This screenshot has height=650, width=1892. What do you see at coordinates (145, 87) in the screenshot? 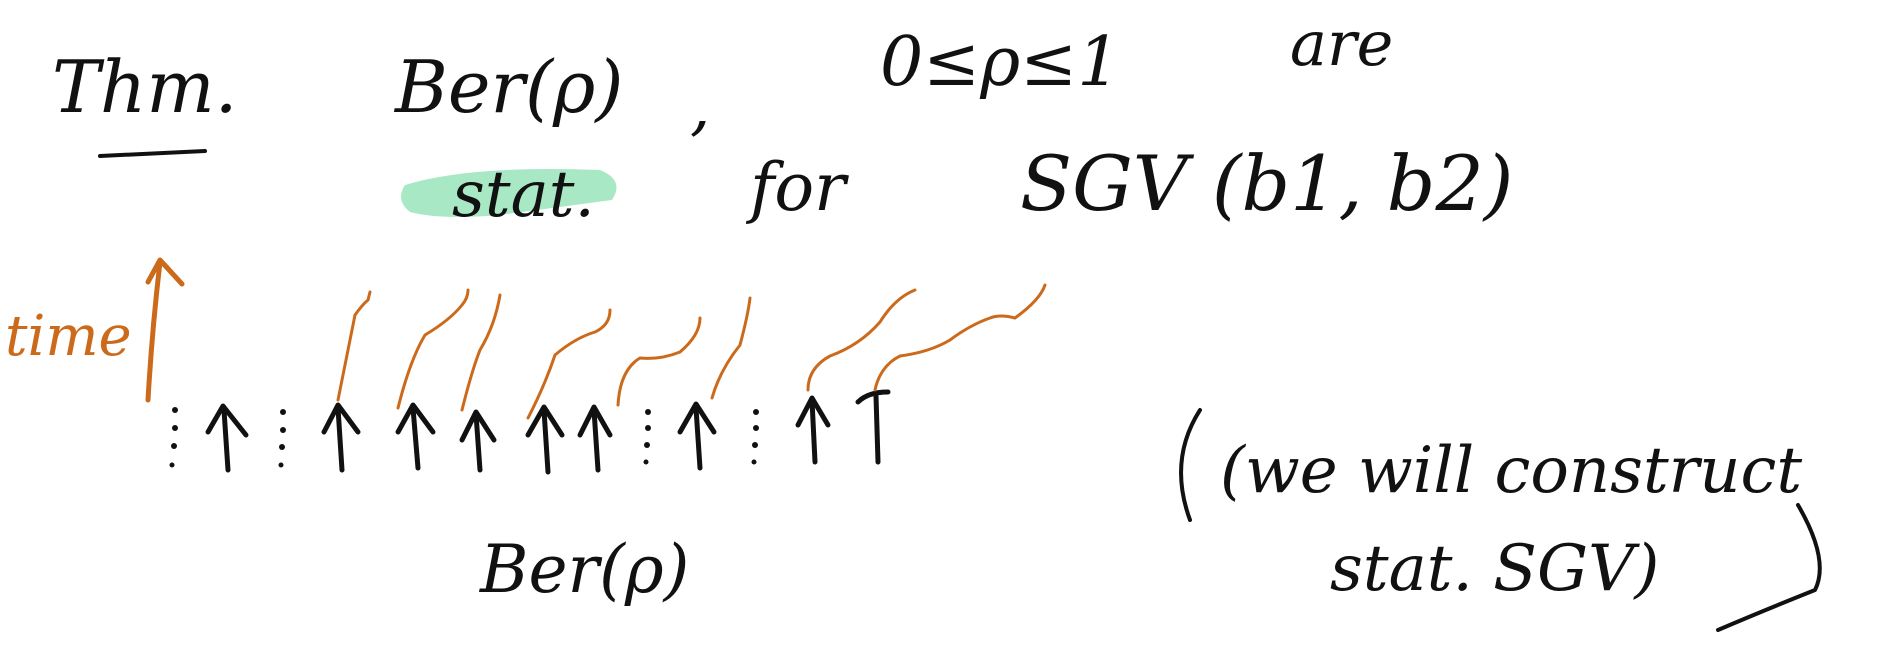
I see `theorem-label: Thm.` at bounding box center [145, 87].